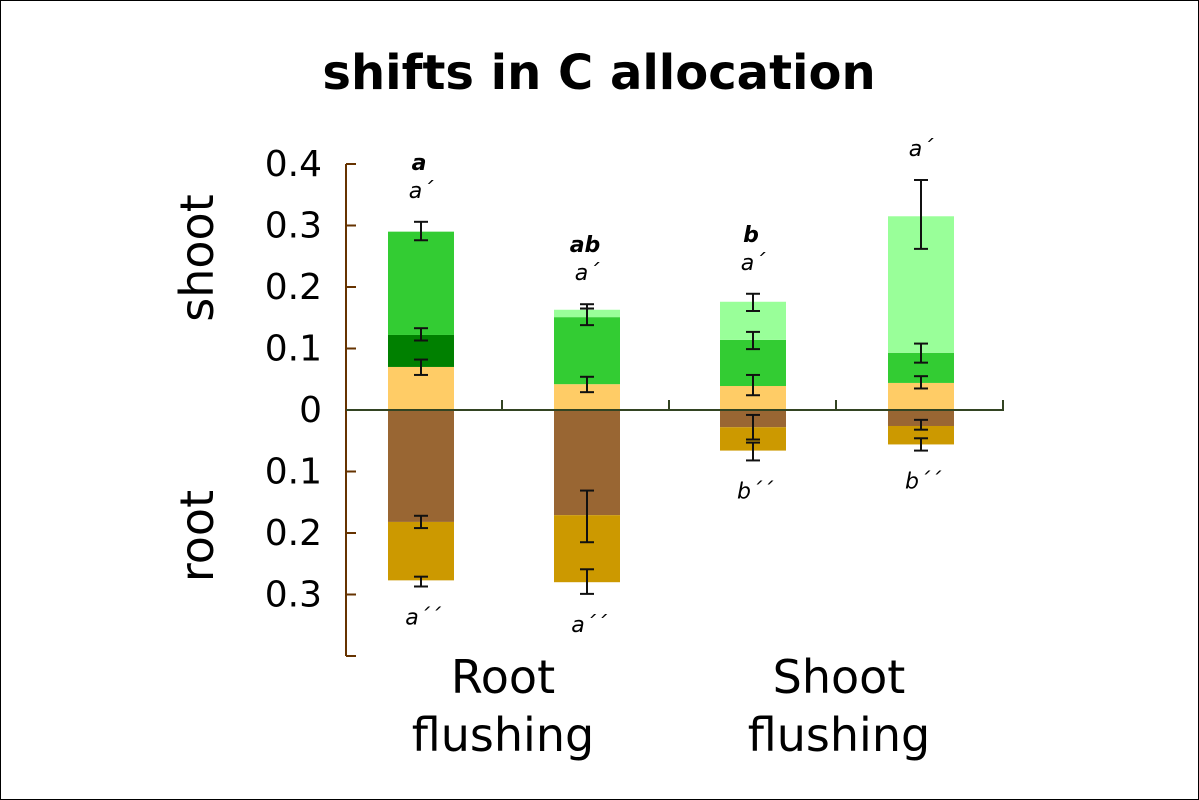 This screenshot has height=800, width=1199. I want to click on chart-title: shifts in C allocation, so click(598, 73).